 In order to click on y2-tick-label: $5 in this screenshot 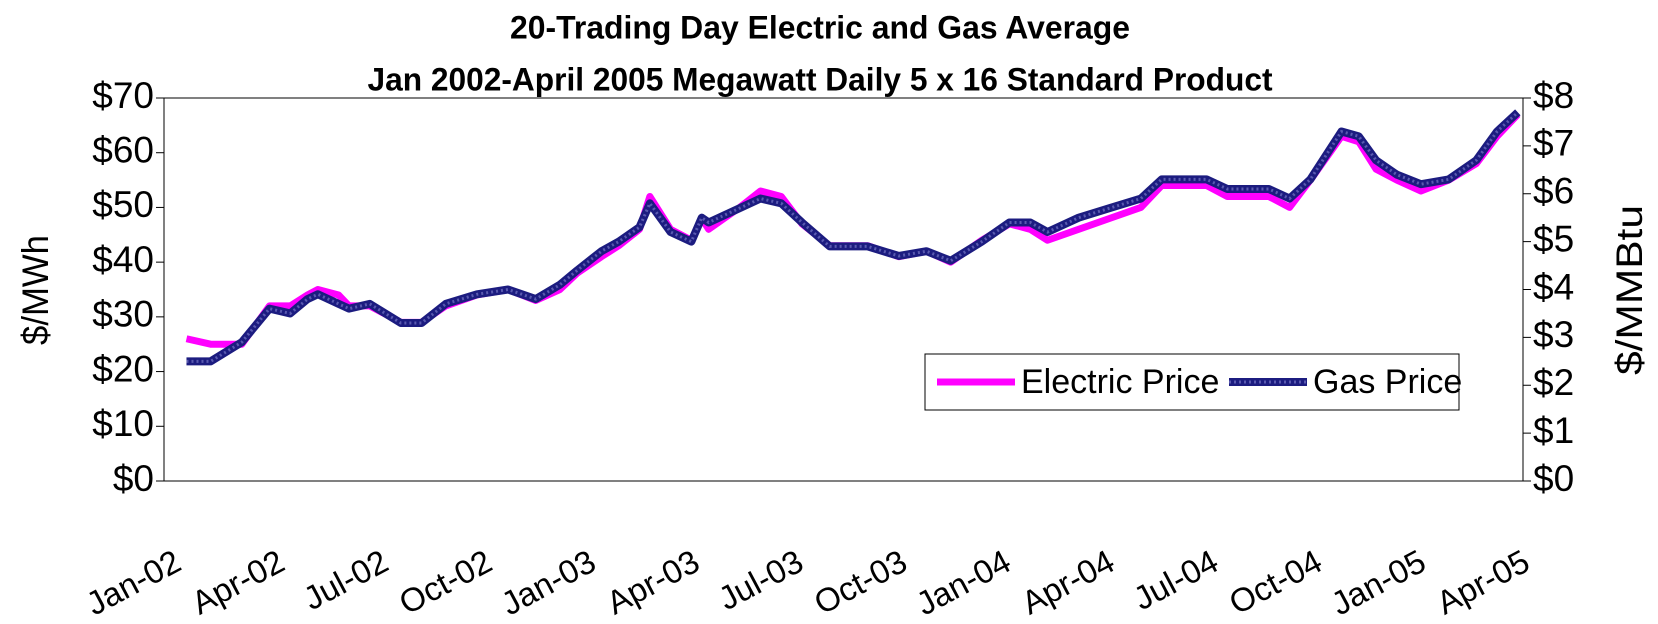, I will do `click(1553, 238)`.